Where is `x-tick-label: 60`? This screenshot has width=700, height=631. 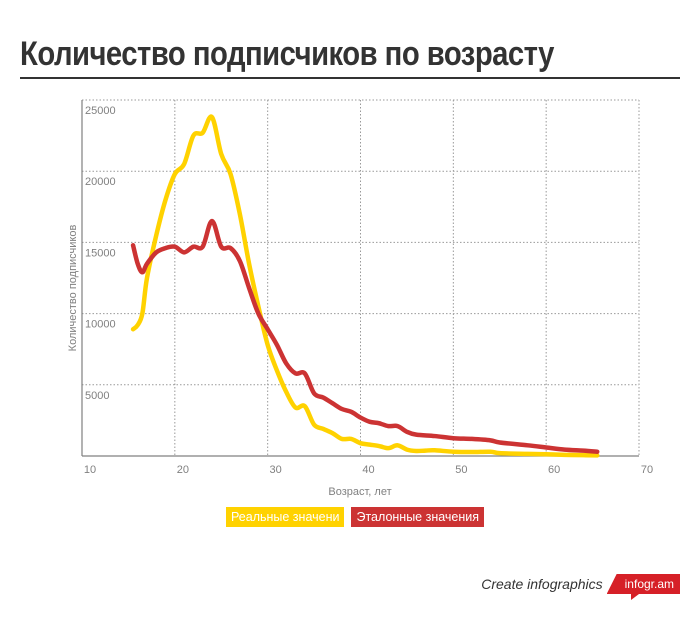
x-tick-label: 60 is located at coordinates (554, 470).